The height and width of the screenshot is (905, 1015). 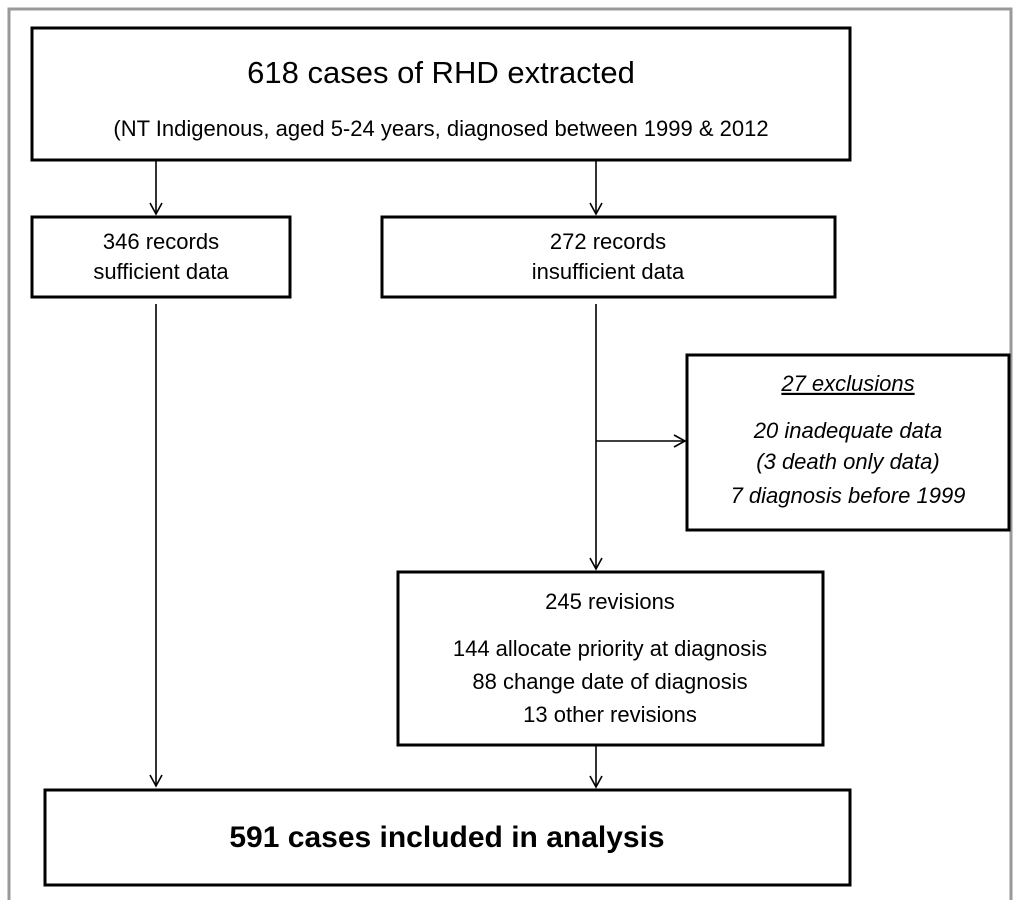 I want to click on node-title: 591 cases included in analysis, so click(x=446, y=837).